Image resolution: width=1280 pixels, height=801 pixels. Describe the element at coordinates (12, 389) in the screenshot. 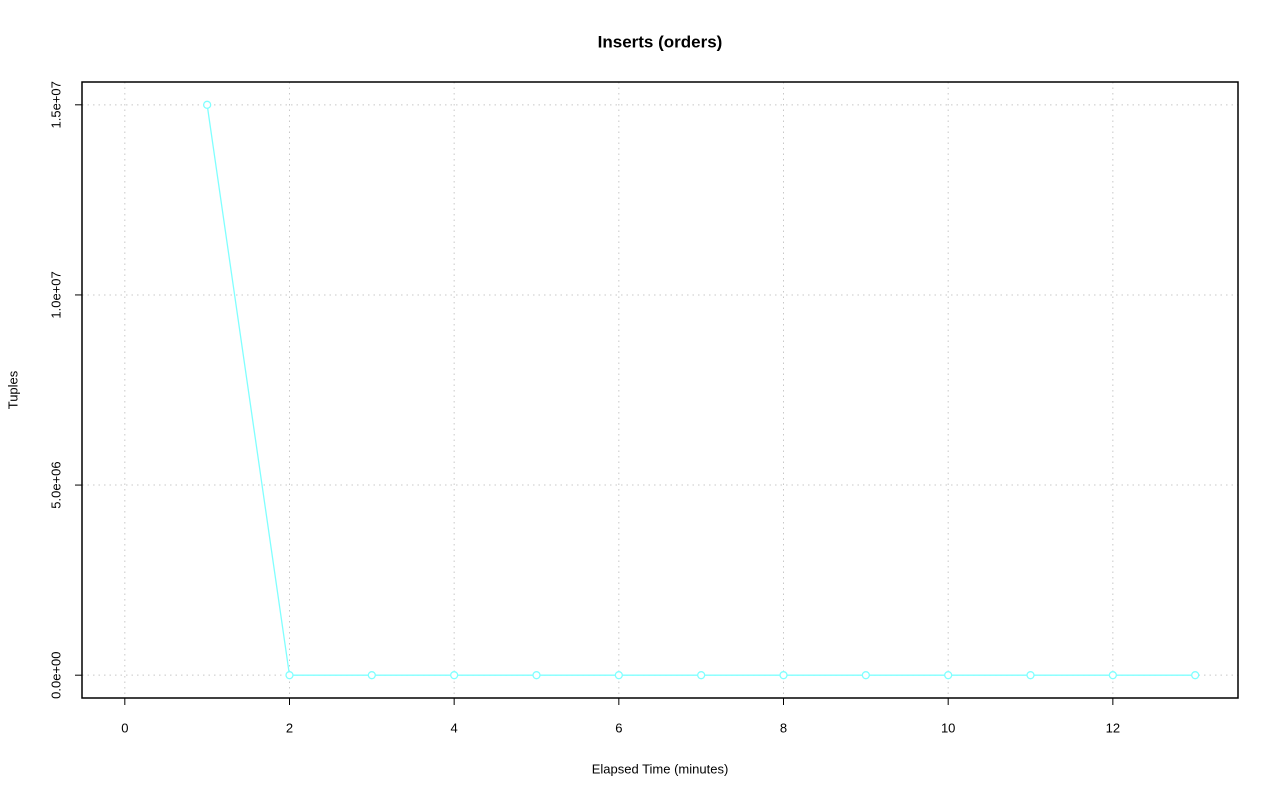

I see `y-axis-label: Tuples` at that location.